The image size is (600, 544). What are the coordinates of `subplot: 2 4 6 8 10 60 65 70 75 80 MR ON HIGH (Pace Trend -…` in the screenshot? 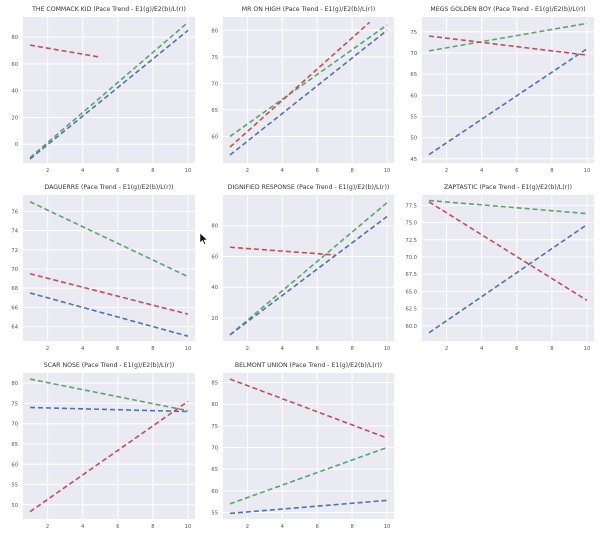 It's located at (302, 90).